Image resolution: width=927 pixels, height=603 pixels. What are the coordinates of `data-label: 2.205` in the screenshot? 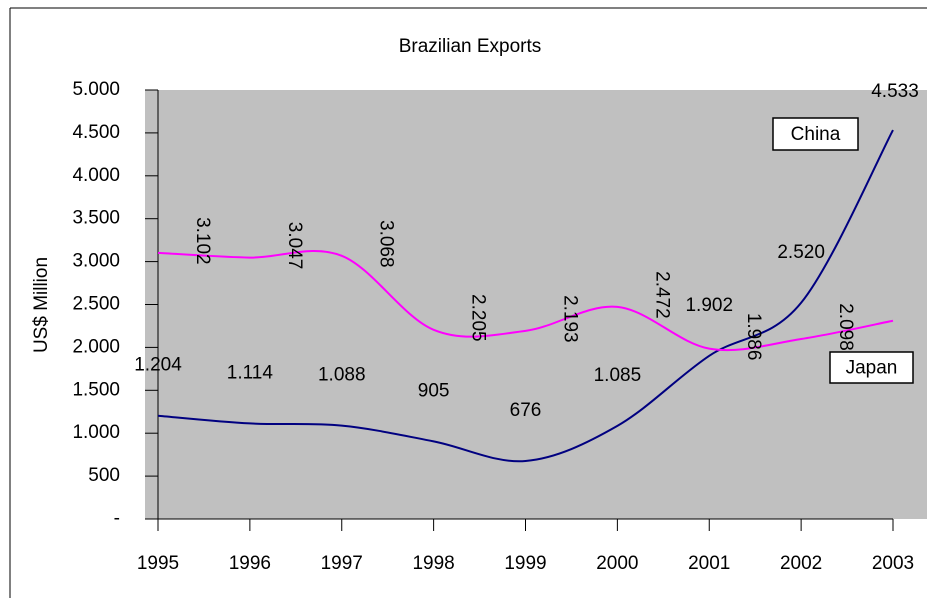 It's located at (478, 318).